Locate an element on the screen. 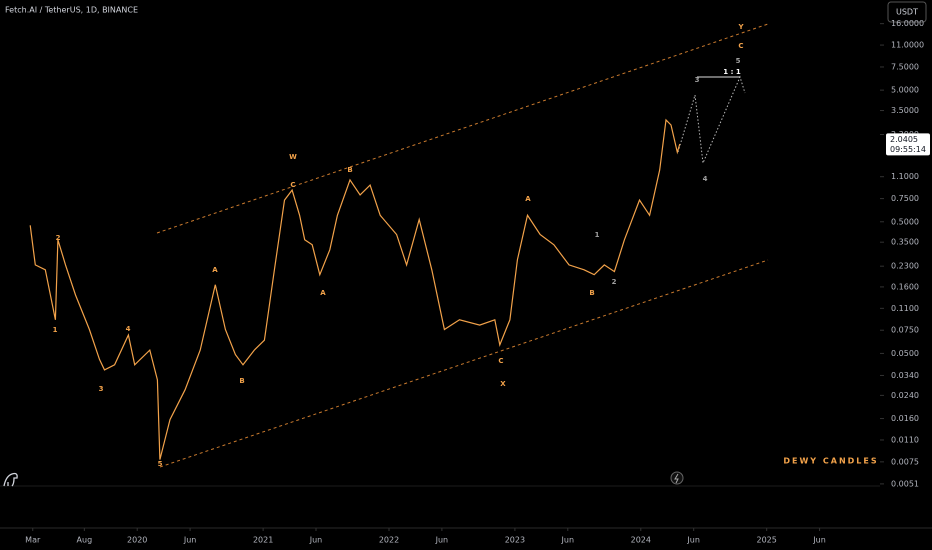 The width and height of the screenshot is (932, 550). projection-path is located at coordinates (711, 120).